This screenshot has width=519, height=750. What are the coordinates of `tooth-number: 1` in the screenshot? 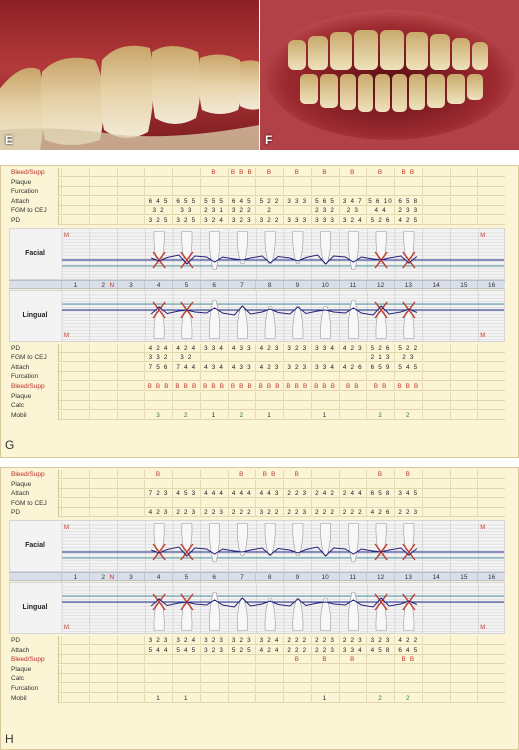 It's located at (75, 285).